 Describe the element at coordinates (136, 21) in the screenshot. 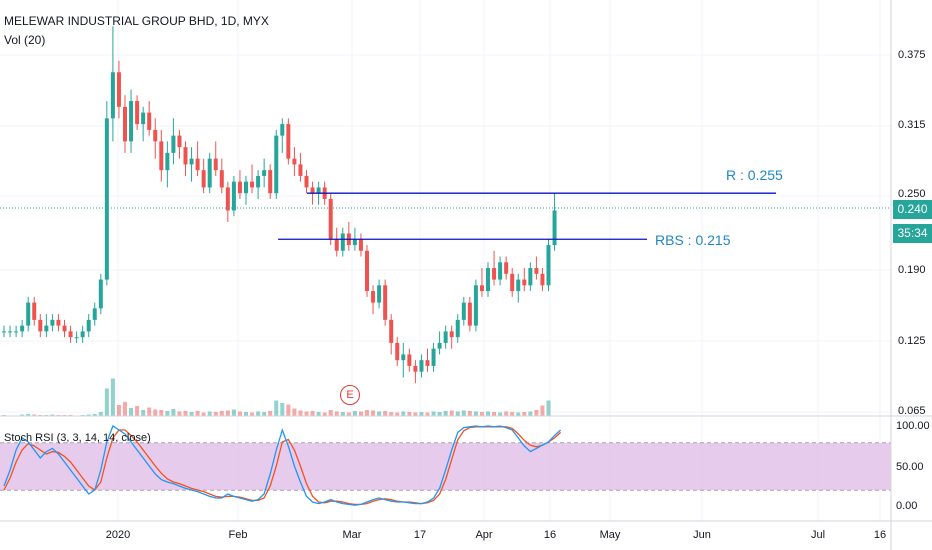

I see `symbol-title: MELEWAR INDUSTRIAL GROUP BHD, 1D, MYX` at that location.